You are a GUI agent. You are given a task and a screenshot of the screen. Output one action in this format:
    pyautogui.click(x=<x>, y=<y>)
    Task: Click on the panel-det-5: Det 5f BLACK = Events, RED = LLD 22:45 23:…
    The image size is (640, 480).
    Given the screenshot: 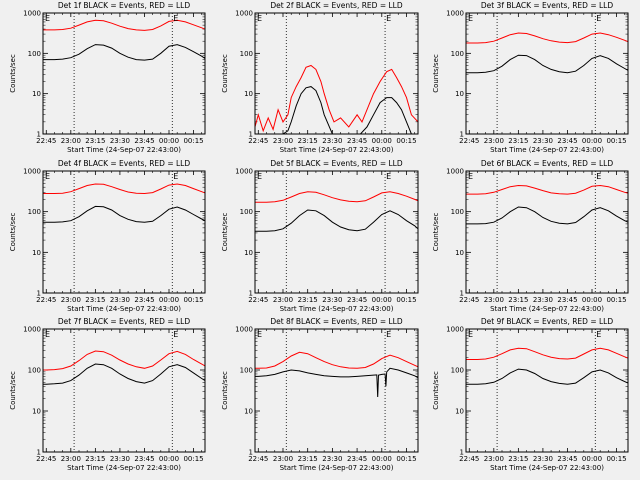 What is the action you would take?
    pyautogui.click(x=320, y=236)
    